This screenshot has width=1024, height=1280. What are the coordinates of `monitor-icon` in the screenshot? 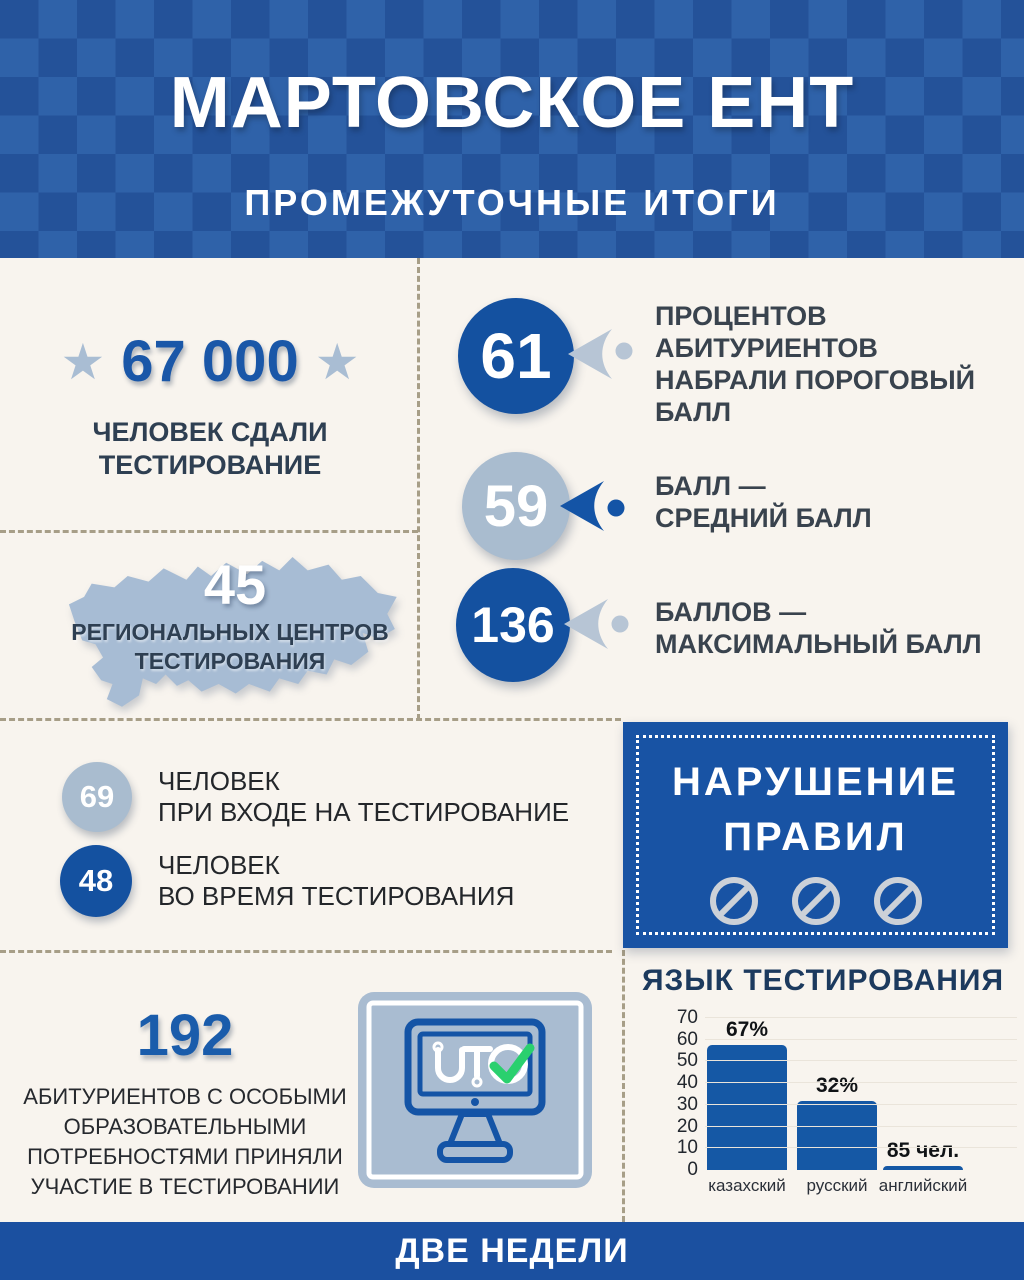 It's located at (475, 1090).